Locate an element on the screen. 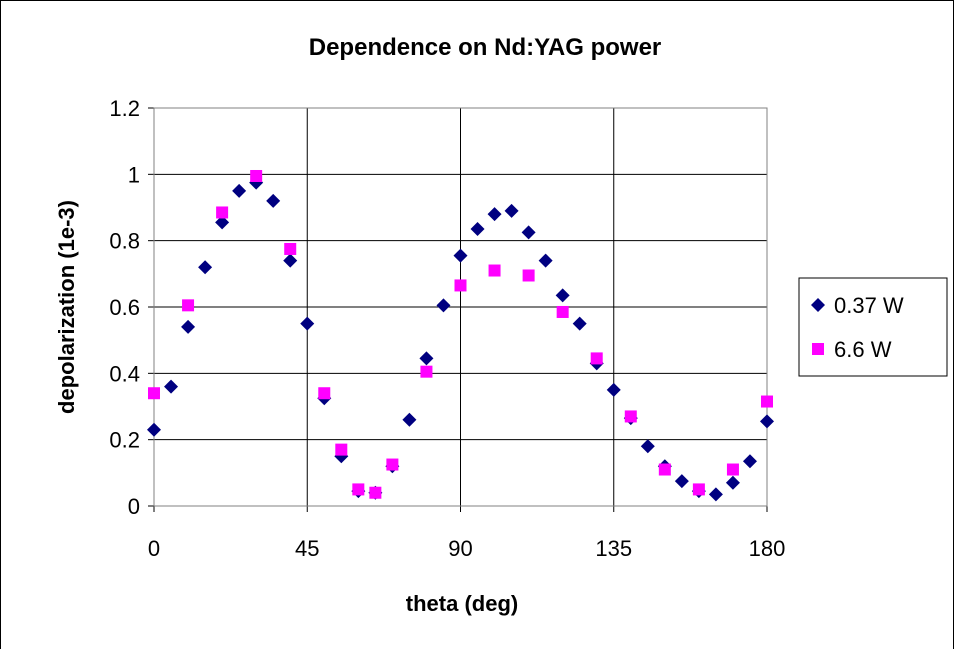 Image resolution: width=954 pixels, height=654 pixels. y-tick-label: 0.8 is located at coordinates (124, 241).